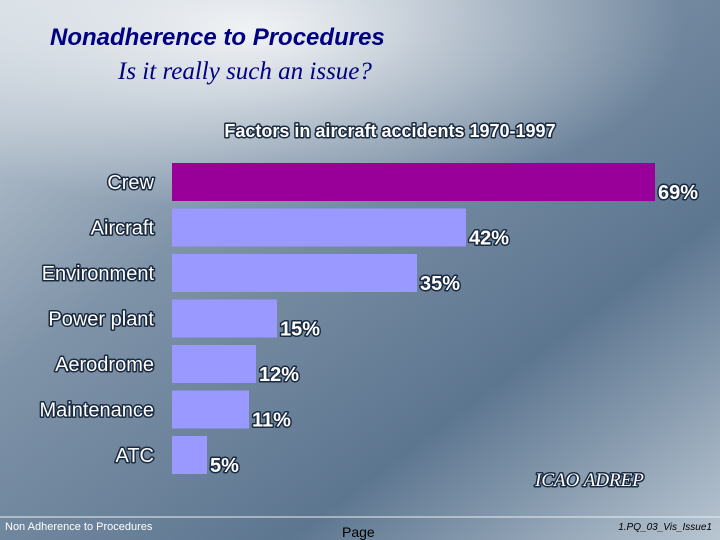 The image size is (720, 540). Describe the element at coordinates (389, 131) in the screenshot. I see `chart-title: Factors in aircraft accidents 1970-1997` at that location.